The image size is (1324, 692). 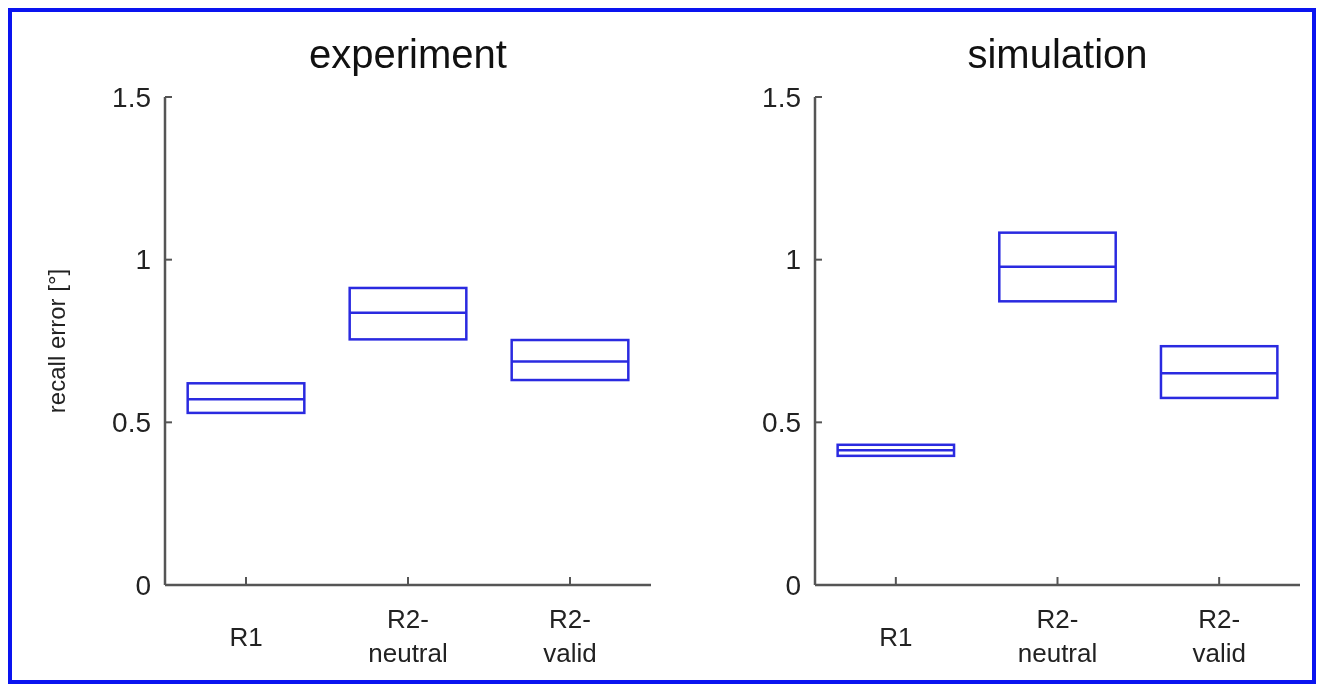 I want to click on chart-title: simulation, so click(x=1057, y=54).